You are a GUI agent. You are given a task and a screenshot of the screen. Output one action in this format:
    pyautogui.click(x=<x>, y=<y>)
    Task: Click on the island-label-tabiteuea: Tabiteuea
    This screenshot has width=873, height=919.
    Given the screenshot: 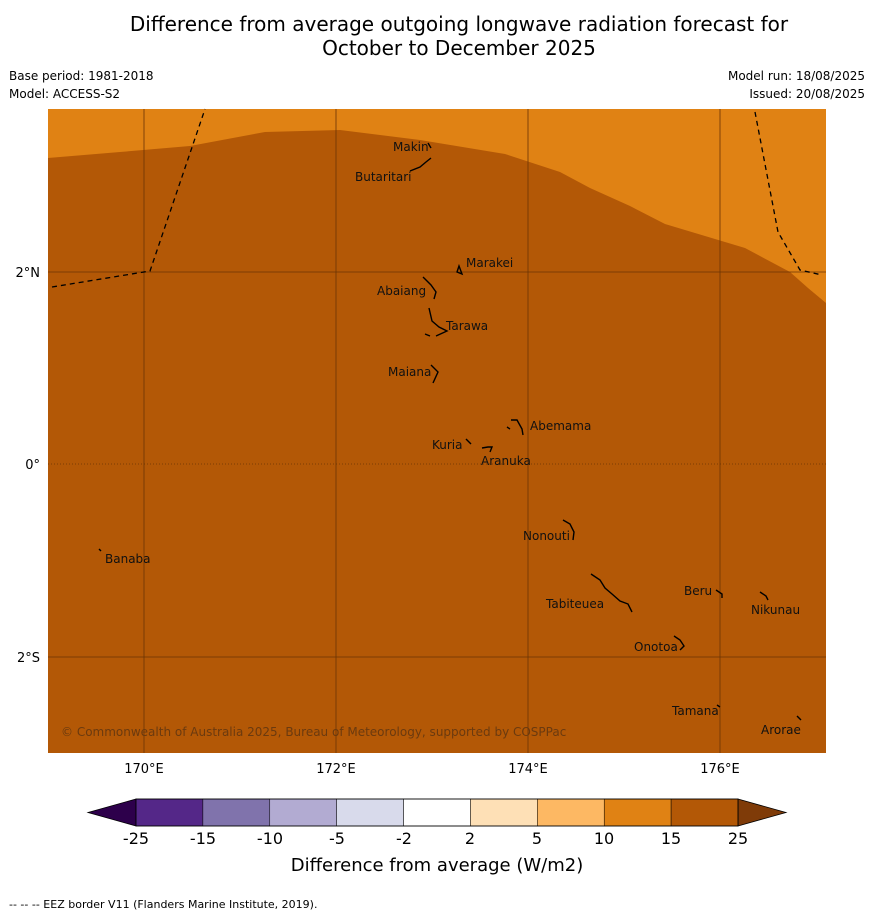 What is the action you would take?
    pyautogui.click(x=574, y=604)
    